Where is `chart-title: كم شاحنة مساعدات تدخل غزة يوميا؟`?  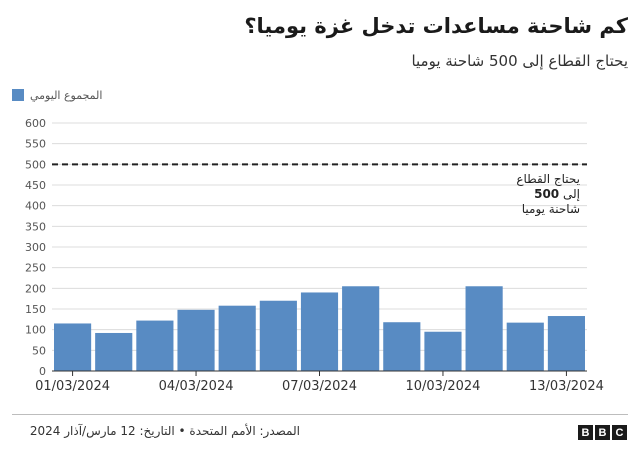 chart-title: كم شاحنة مساعدات تدخل غزة يوميا؟ is located at coordinates (436, 26).